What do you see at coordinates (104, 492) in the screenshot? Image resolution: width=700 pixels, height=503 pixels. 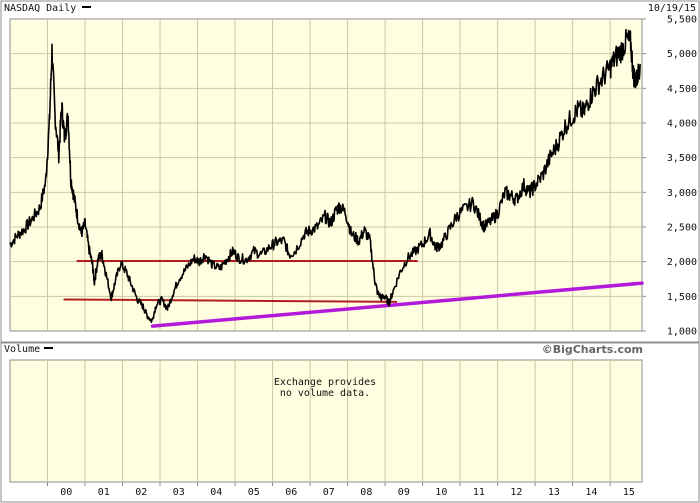 I see `x-tick-label: 01` at bounding box center [104, 492].